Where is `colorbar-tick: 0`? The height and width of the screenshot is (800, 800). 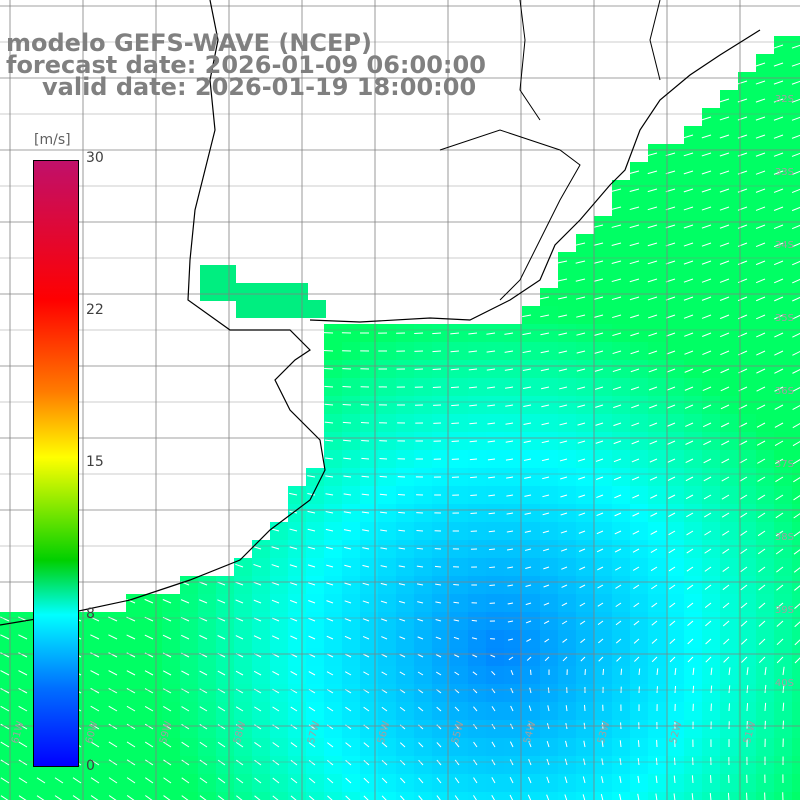
colorbar-tick: 0 is located at coordinates (90, 766).